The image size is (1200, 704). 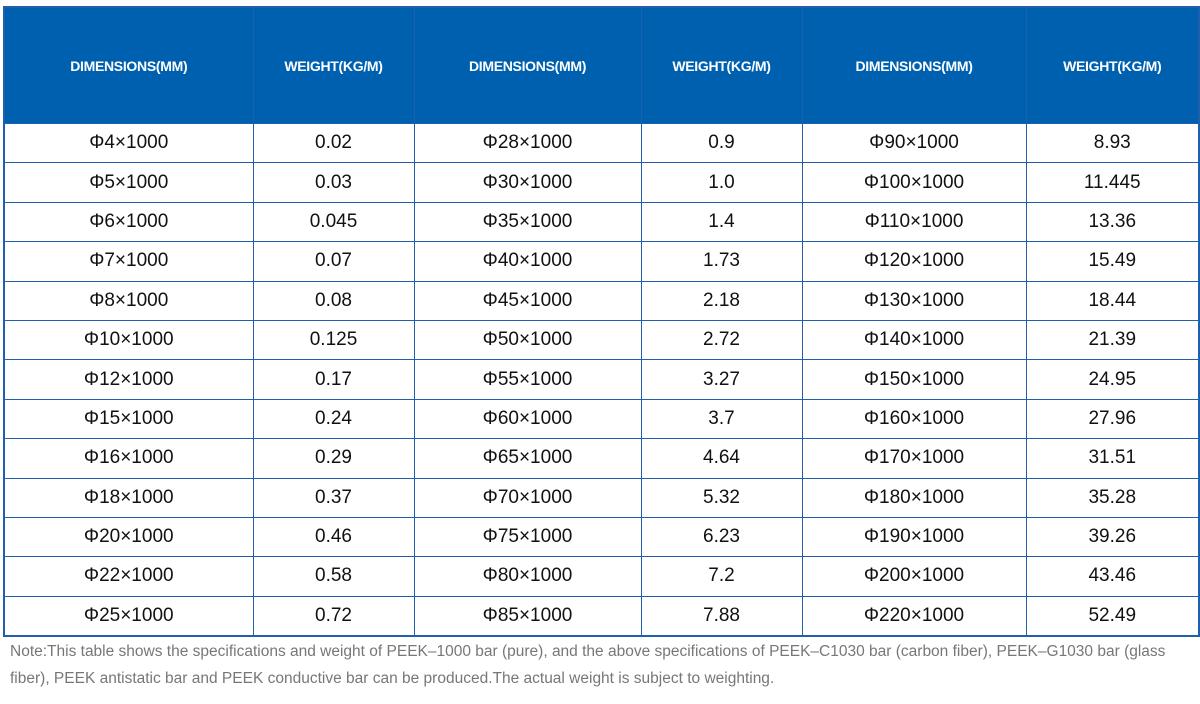 I want to click on dimension-cell: Φ40×1000, so click(x=527, y=261).